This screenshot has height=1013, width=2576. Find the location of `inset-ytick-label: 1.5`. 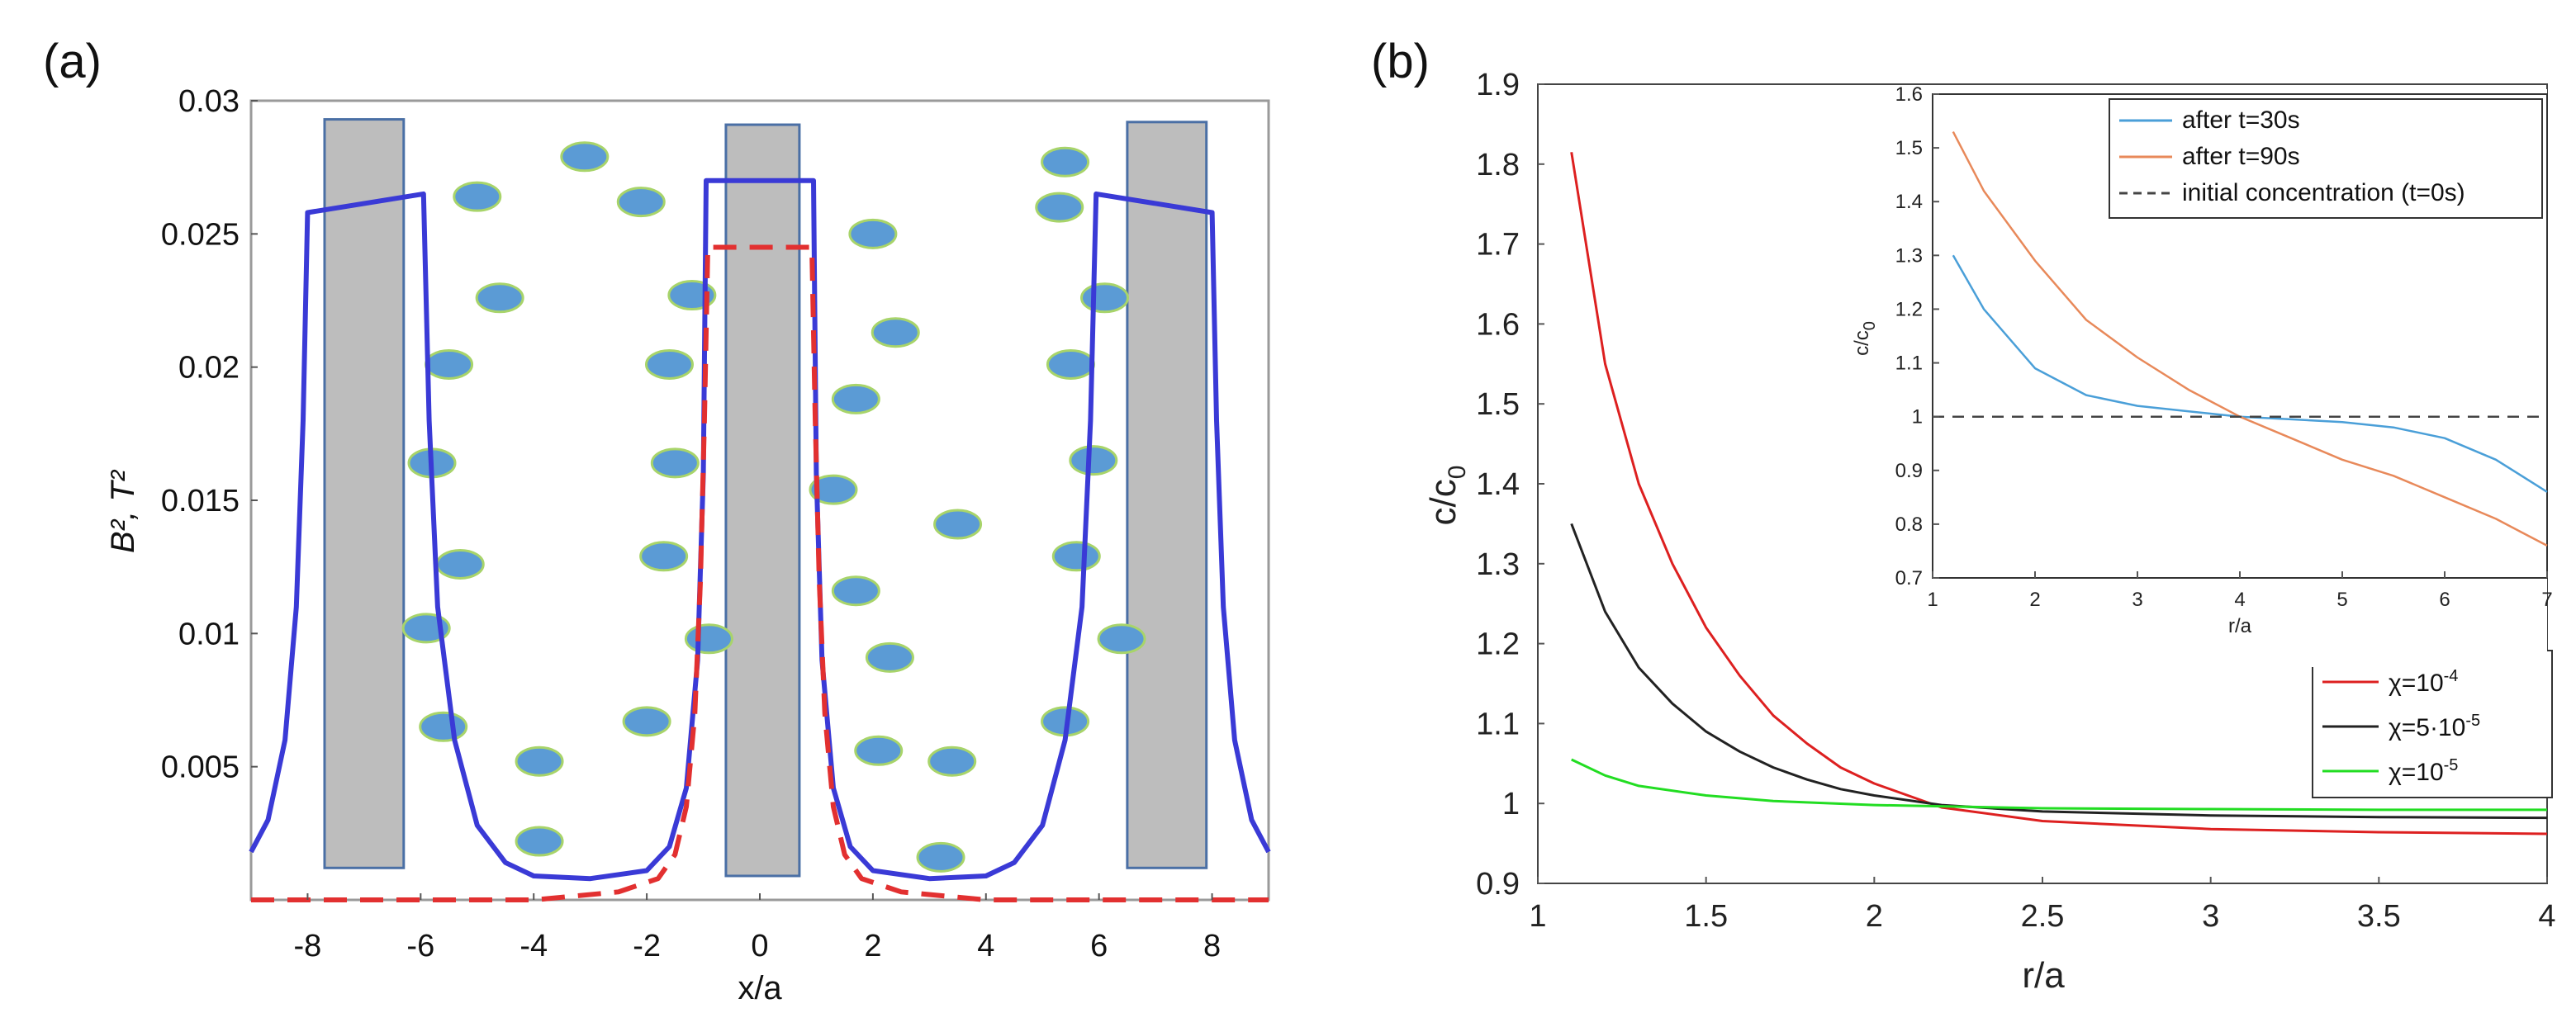

inset-ytick-label: 1.5 is located at coordinates (1909, 148).